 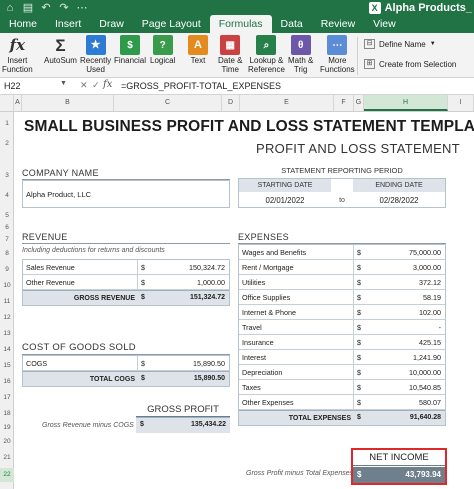 I want to click on column-header-a: A, so click(x=18, y=103).